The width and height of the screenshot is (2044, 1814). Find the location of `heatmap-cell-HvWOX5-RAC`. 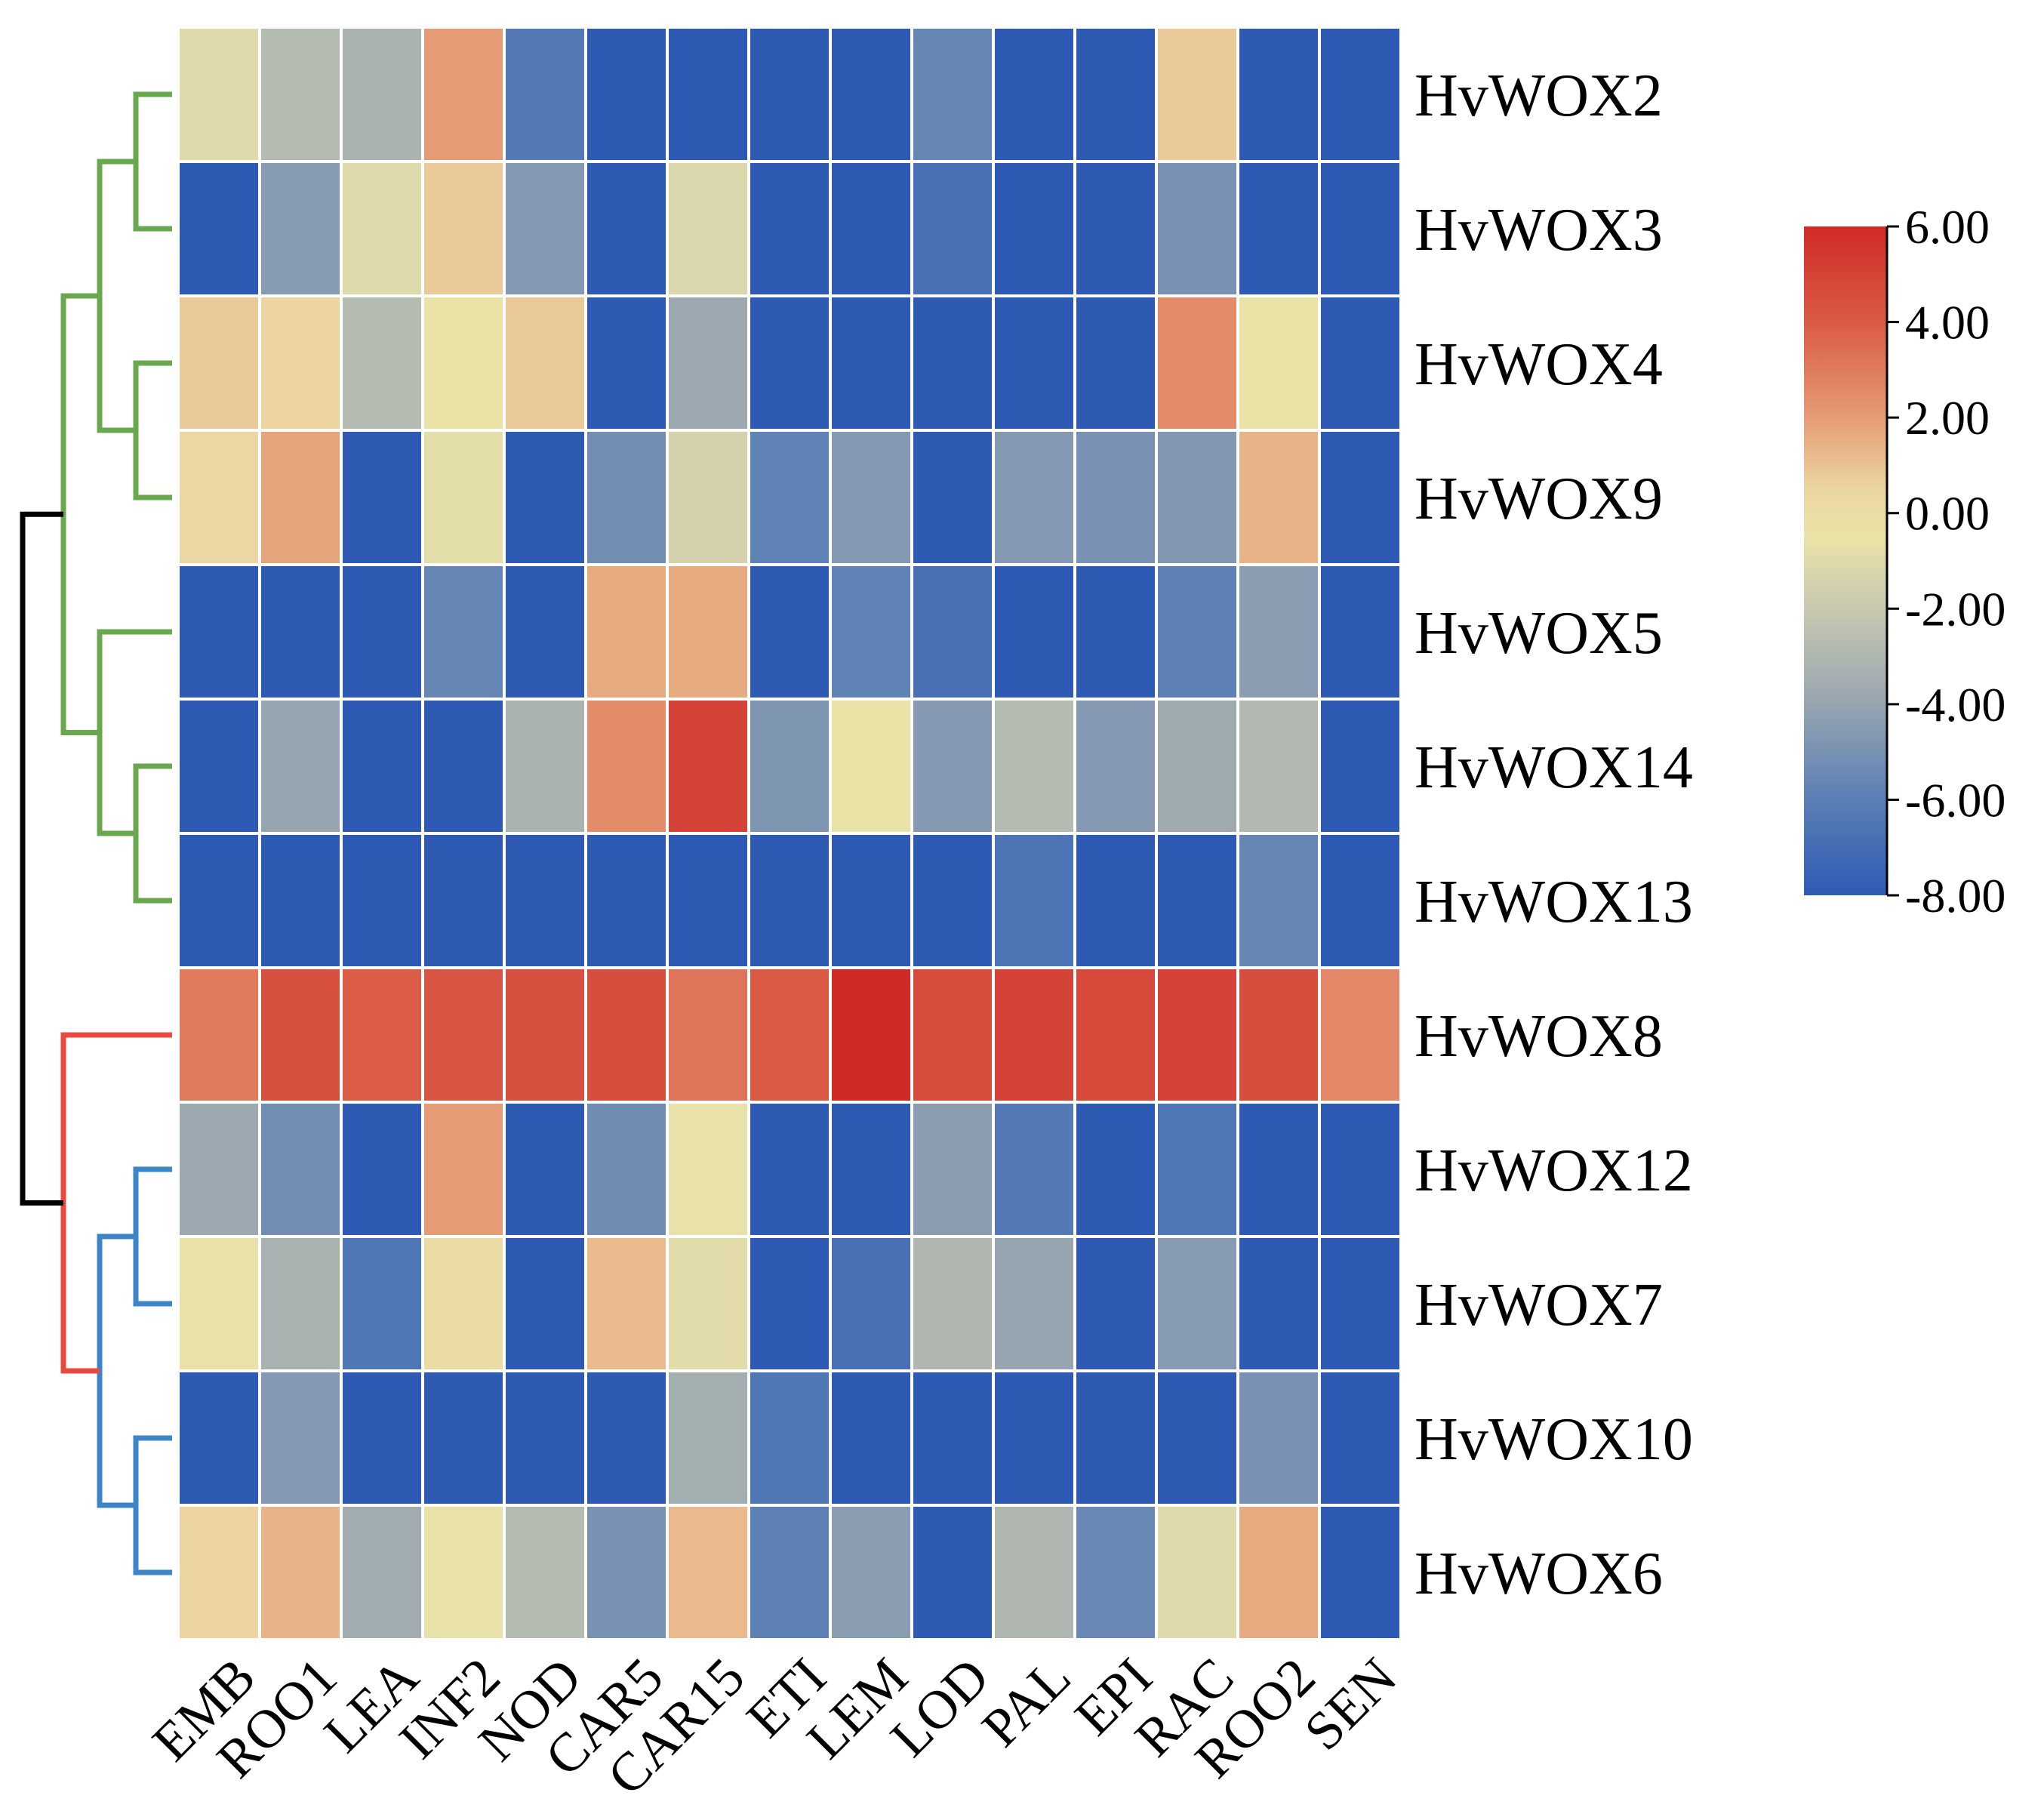

heatmap-cell-HvWOX5-RAC is located at coordinates (1197, 632).